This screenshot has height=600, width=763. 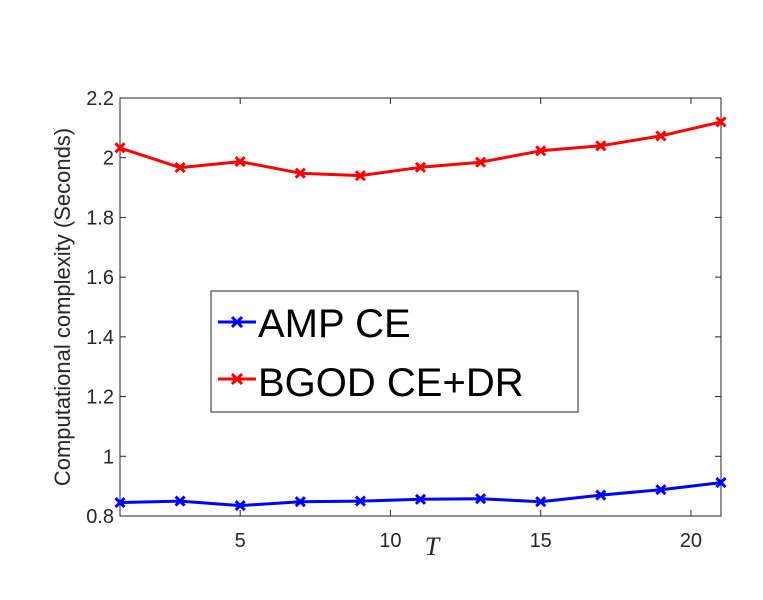 What do you see at coordinates (237, 322) in the screenshot?
I see `legend-marker-amp-ce` at bounding box center [237, 322].